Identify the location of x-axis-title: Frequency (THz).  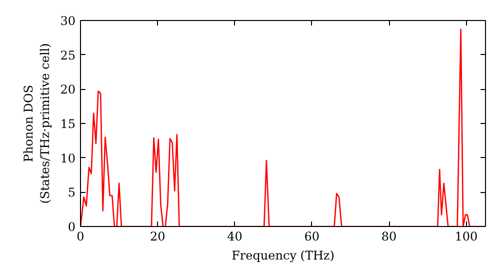
(283, 255).